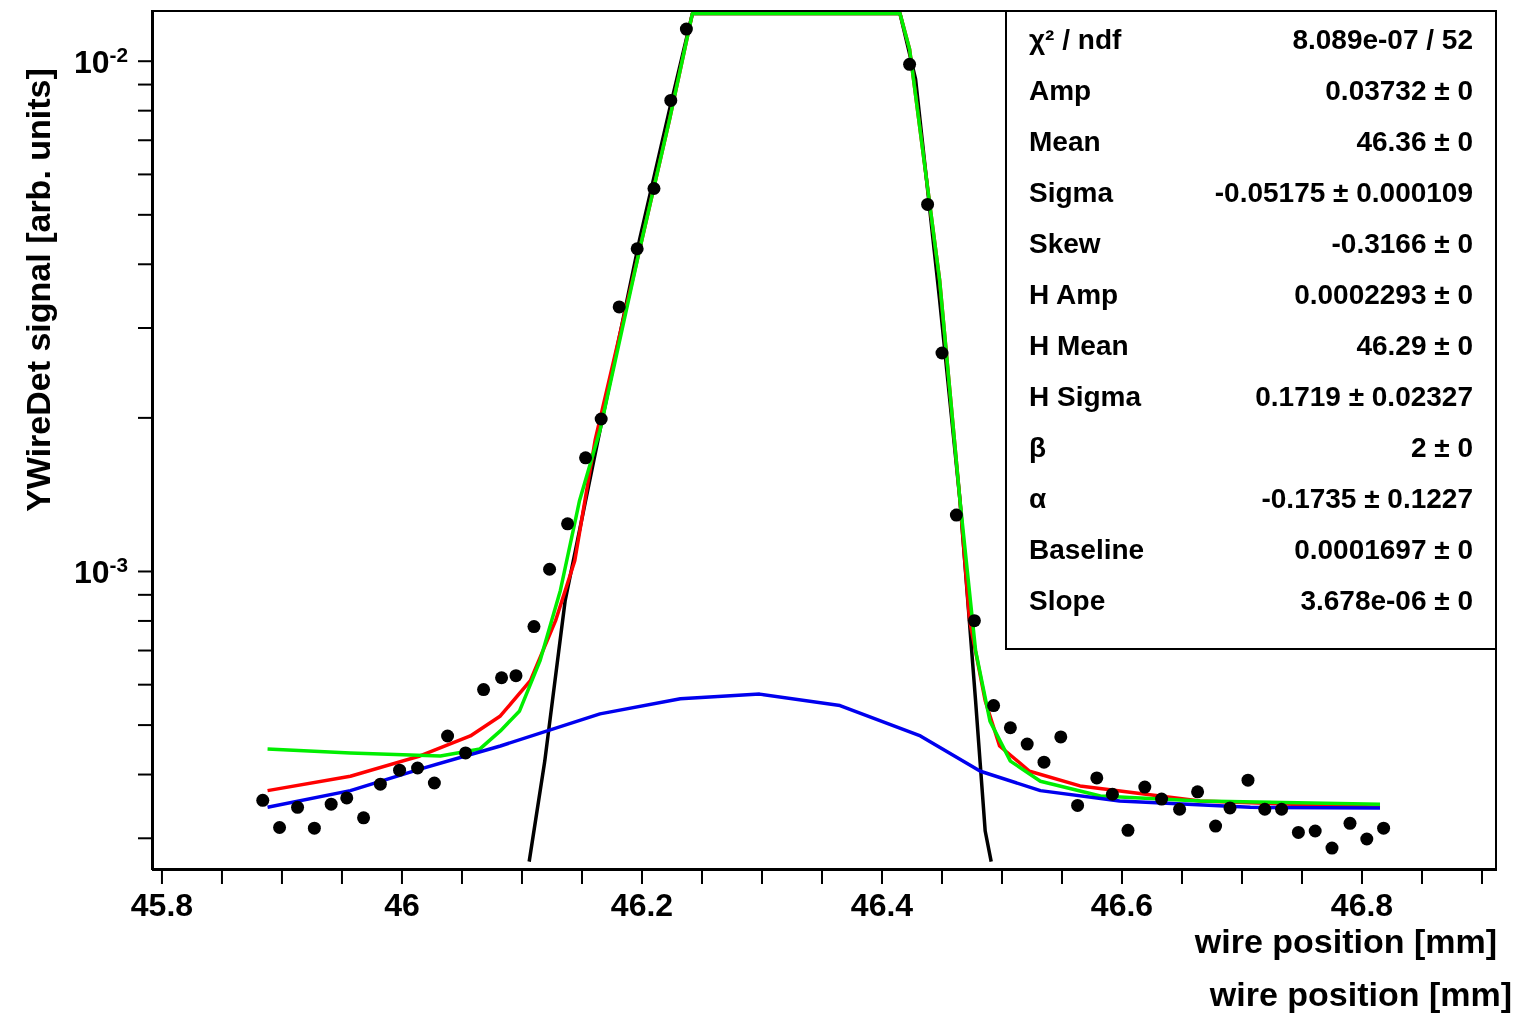 The height and width of the screenshot is (1017, 1517). Describe the element at coordinates (1386, 601) in the screenshot. I see `annotation: 3.678e-06 ± 0` at that location.